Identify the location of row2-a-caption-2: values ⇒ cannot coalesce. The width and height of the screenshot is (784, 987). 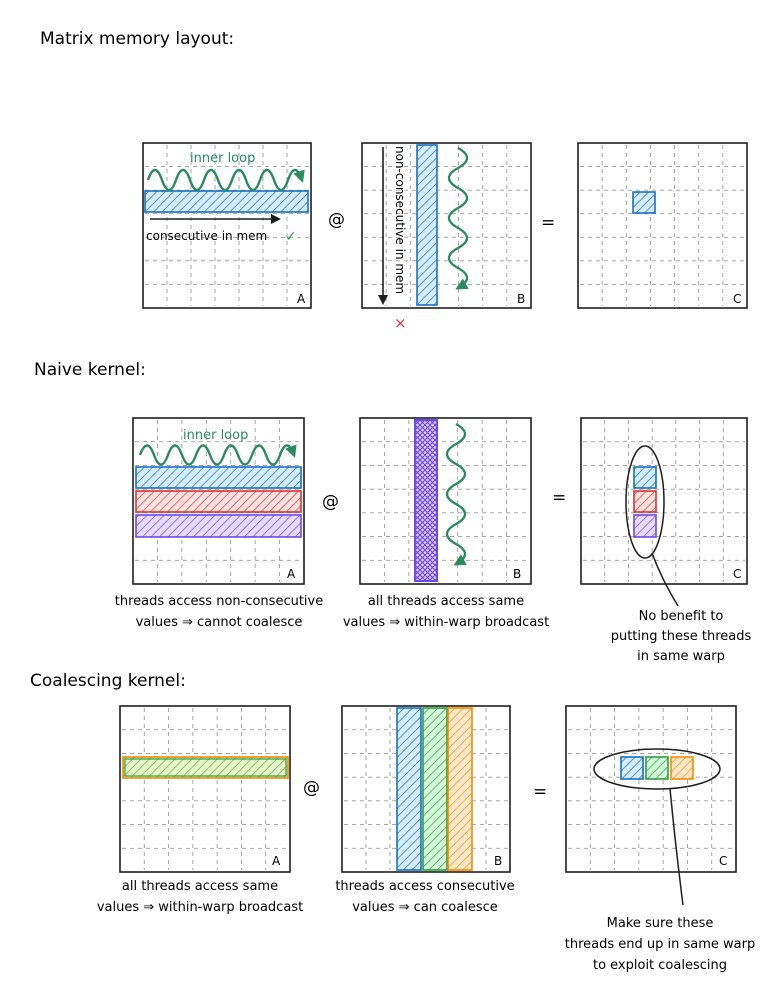
(219, 622).